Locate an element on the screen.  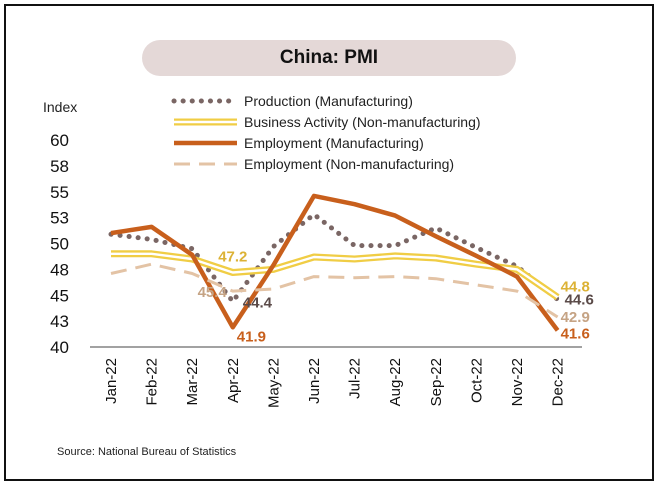
legend-label: Business Activity (Non-manufacturing) is located at coordinates (362, 122).